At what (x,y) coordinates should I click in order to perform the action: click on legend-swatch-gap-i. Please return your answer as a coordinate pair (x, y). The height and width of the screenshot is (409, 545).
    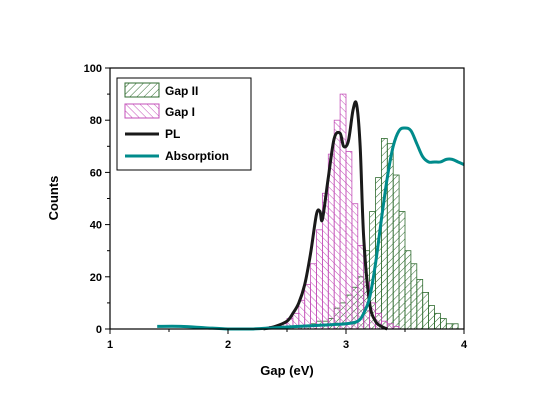
    Looking at the image, I should click on (142, 111).